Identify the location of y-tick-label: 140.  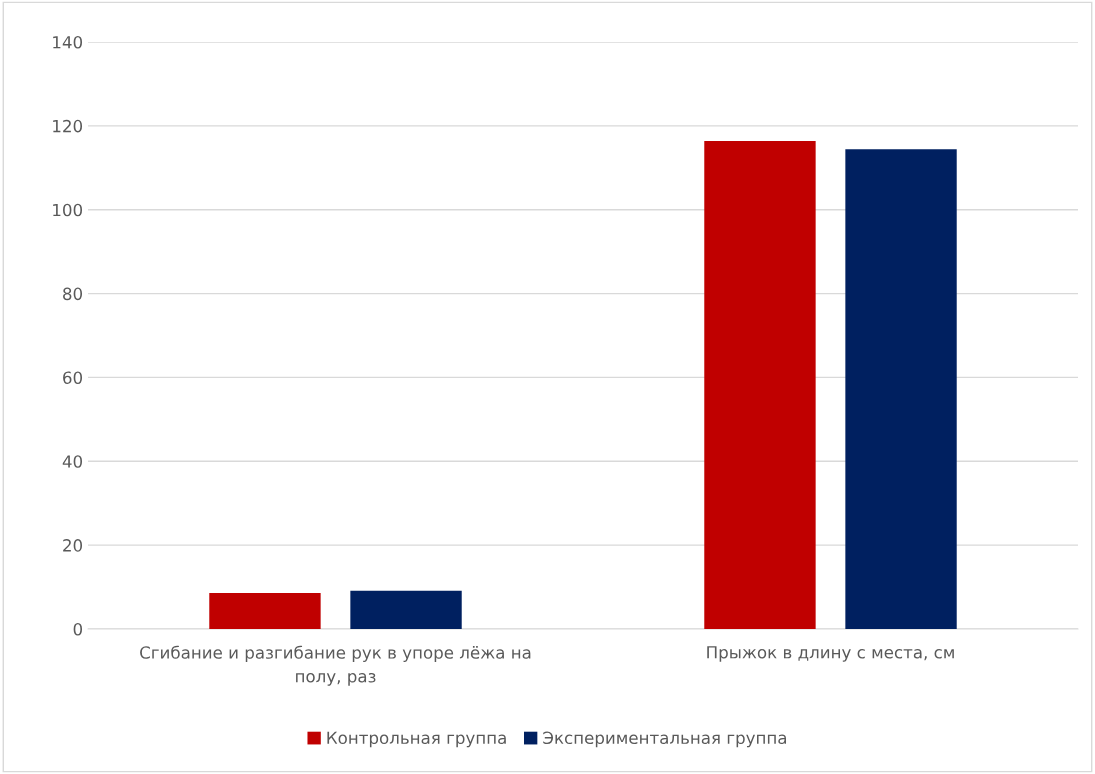
(68, 42).